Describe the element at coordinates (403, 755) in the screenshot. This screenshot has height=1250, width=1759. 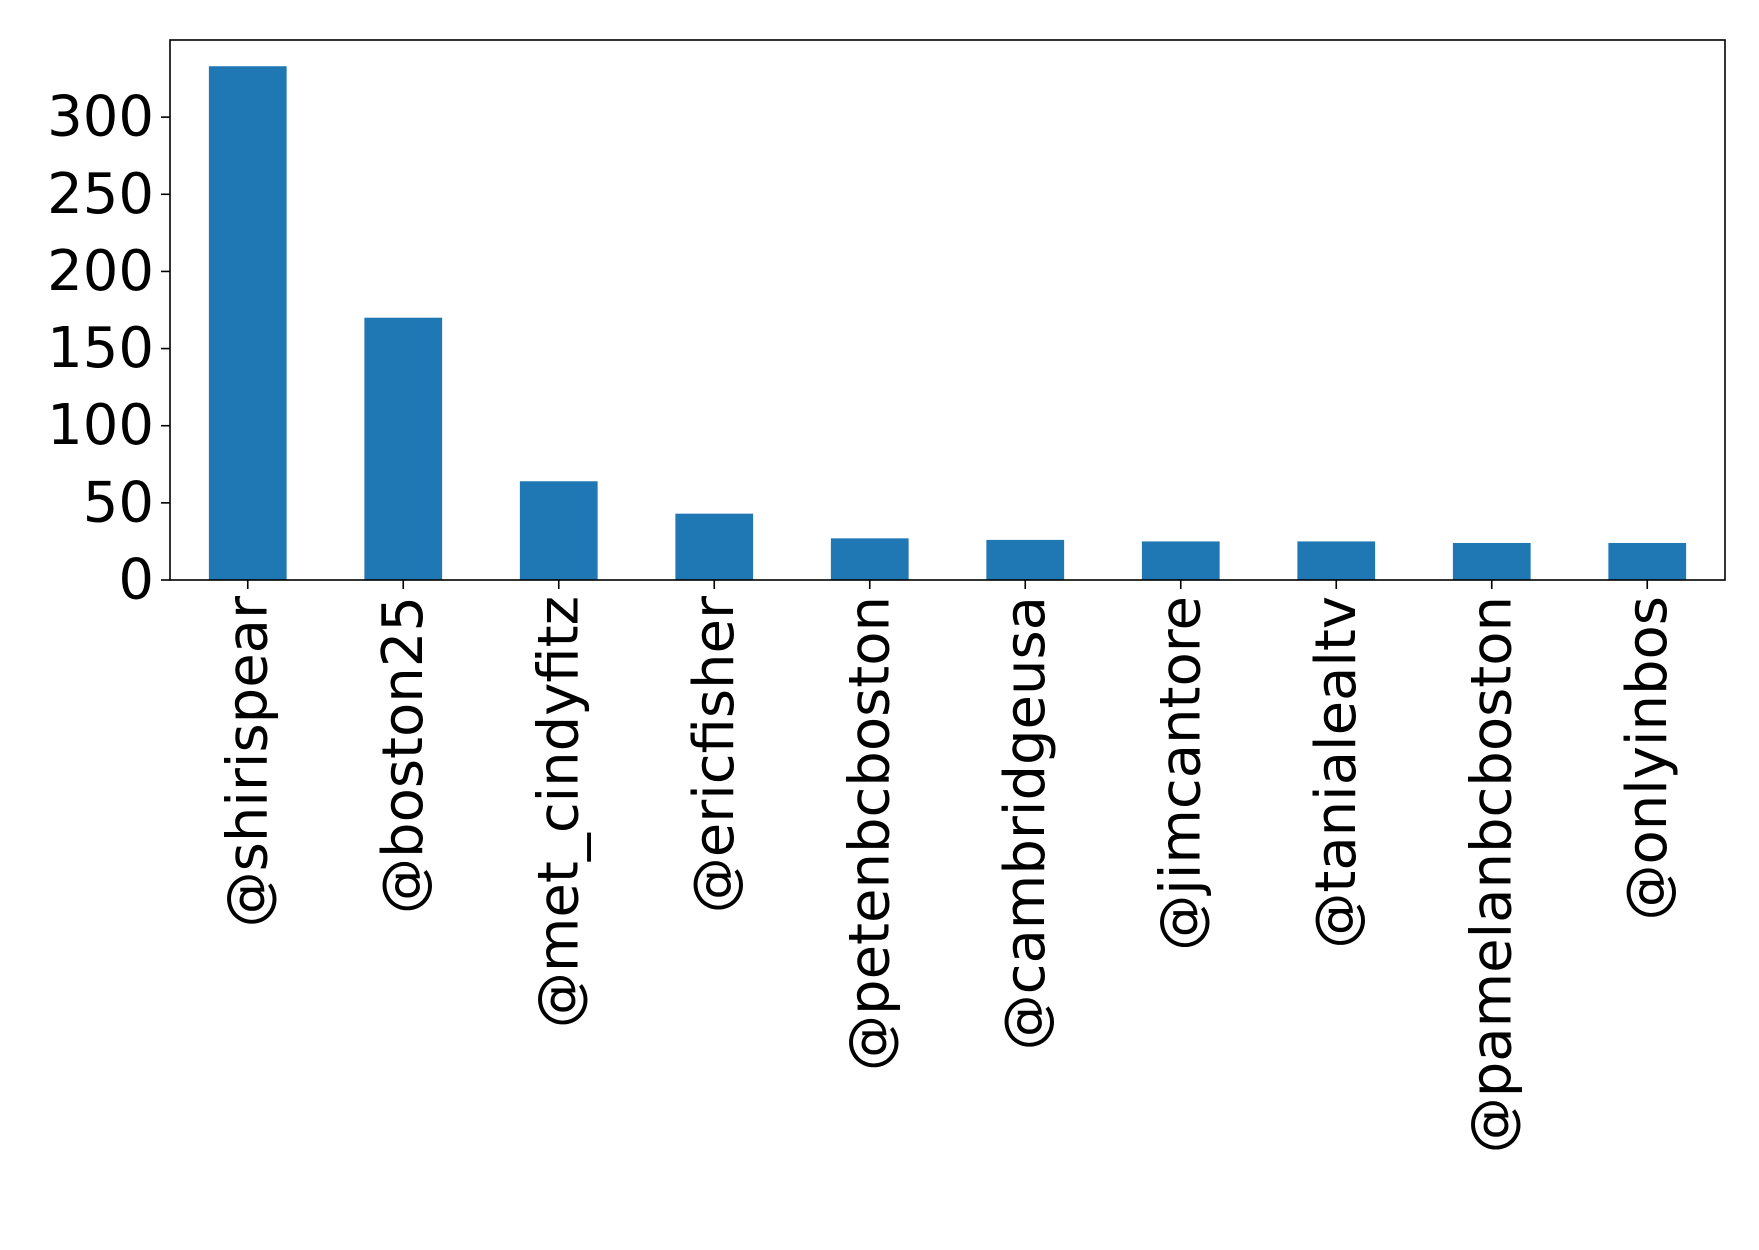
I see `x-tick-label-1: @boston25` at that location.